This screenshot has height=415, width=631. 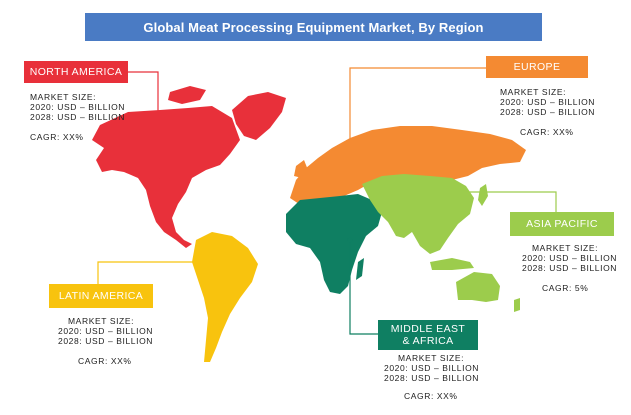 I want to click on europe-2028: 2028: USD – BILLION, so click(x=548, y=112).